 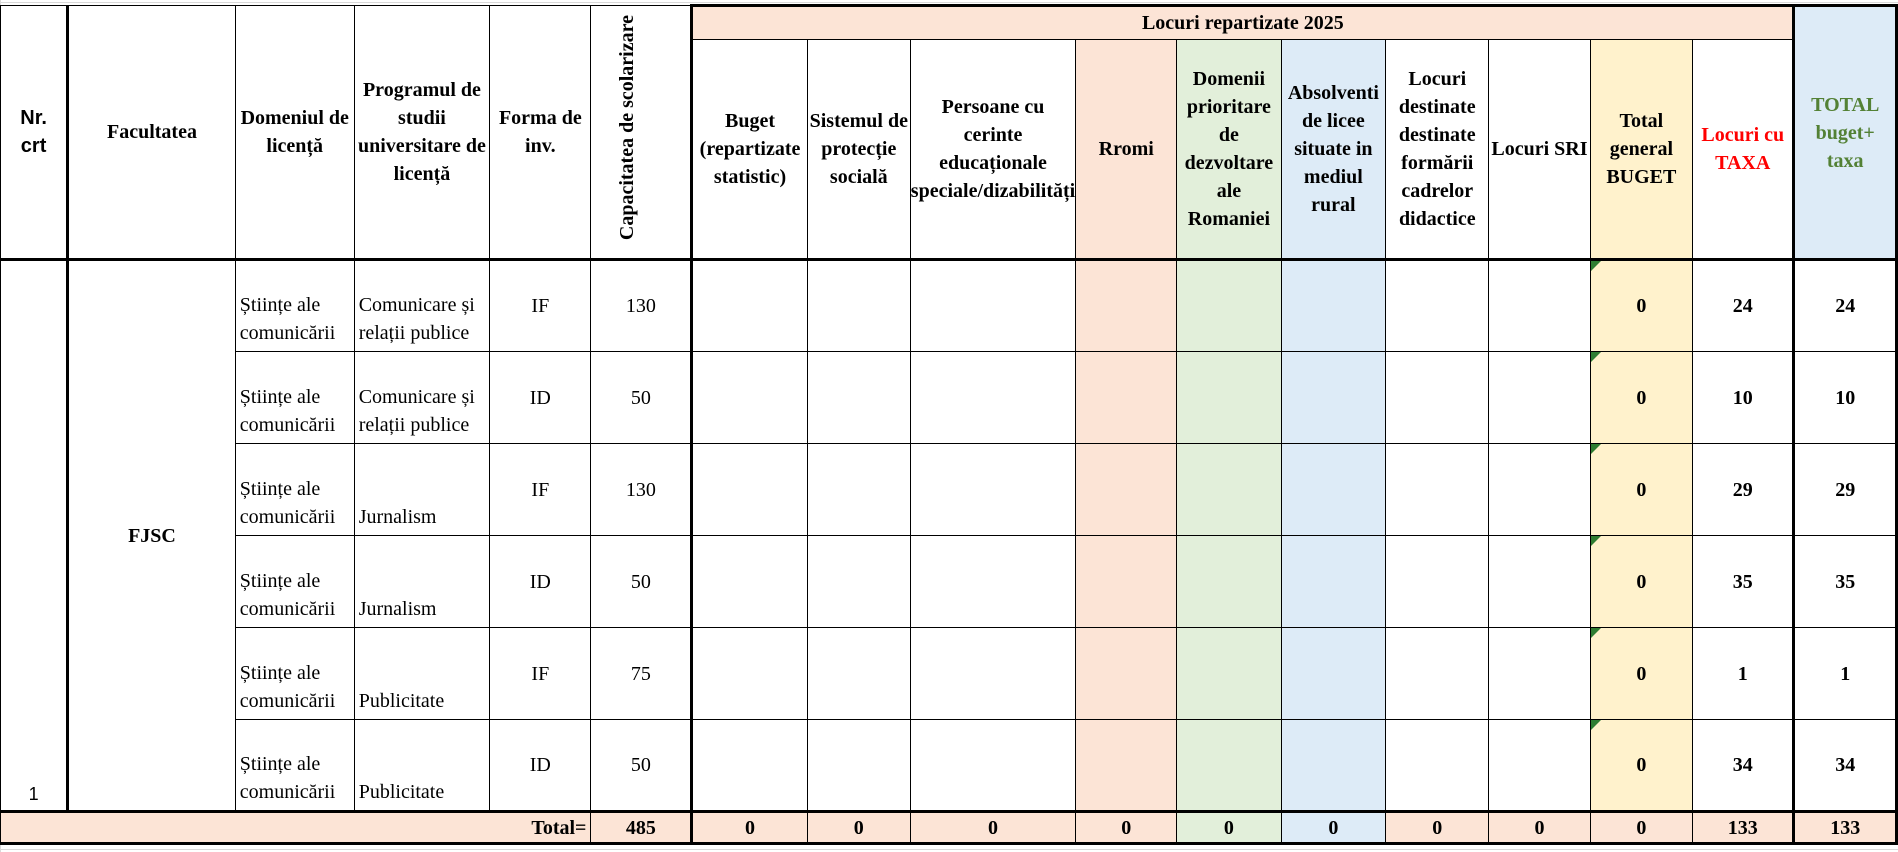 What do you see at coordinates (35, 133) in the screenshot?
I see `header-nr-crt: Nr. crt` at bounding box center [35, 133].